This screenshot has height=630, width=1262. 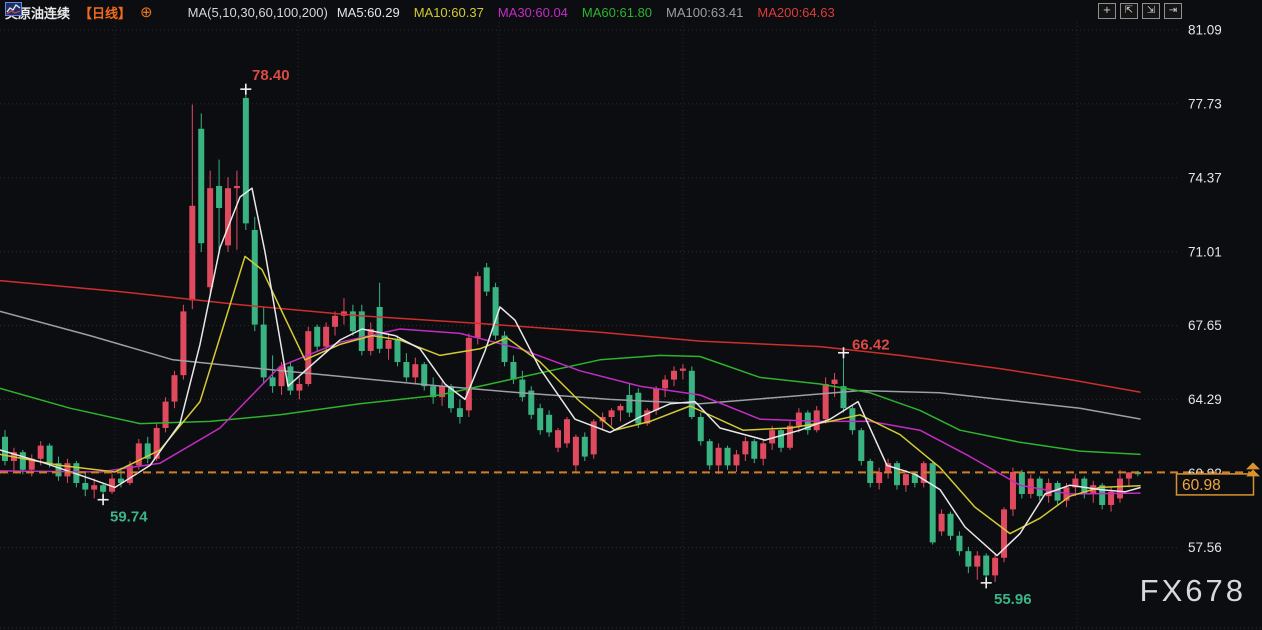 I want to click on ma60-value: MA60:61.80, so click(x=617, y=12).